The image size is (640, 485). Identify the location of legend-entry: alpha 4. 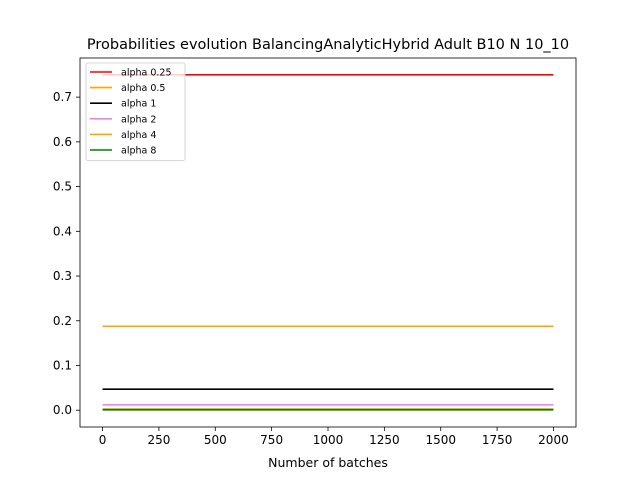
(138, 135).